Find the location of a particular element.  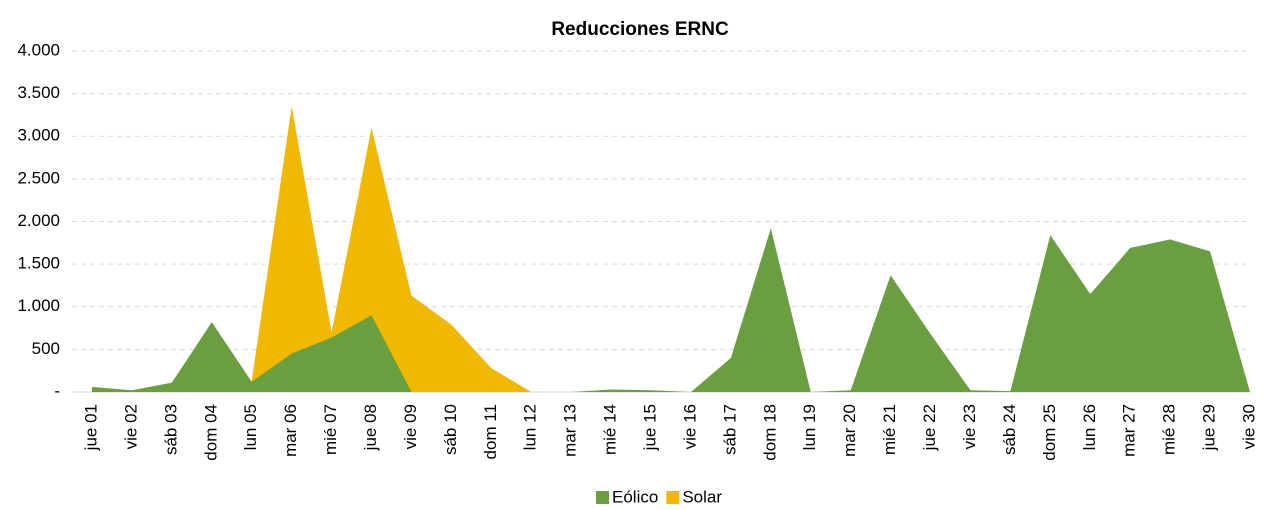

x-tick-label: vie 16 is located at coordinates (689, 426).